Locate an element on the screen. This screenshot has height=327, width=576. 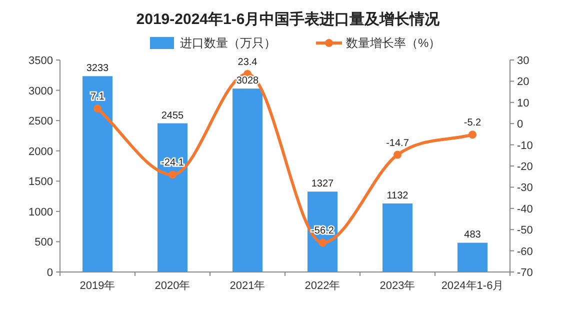
y2-tick-label: 30 is located at coordinates (523, 61).